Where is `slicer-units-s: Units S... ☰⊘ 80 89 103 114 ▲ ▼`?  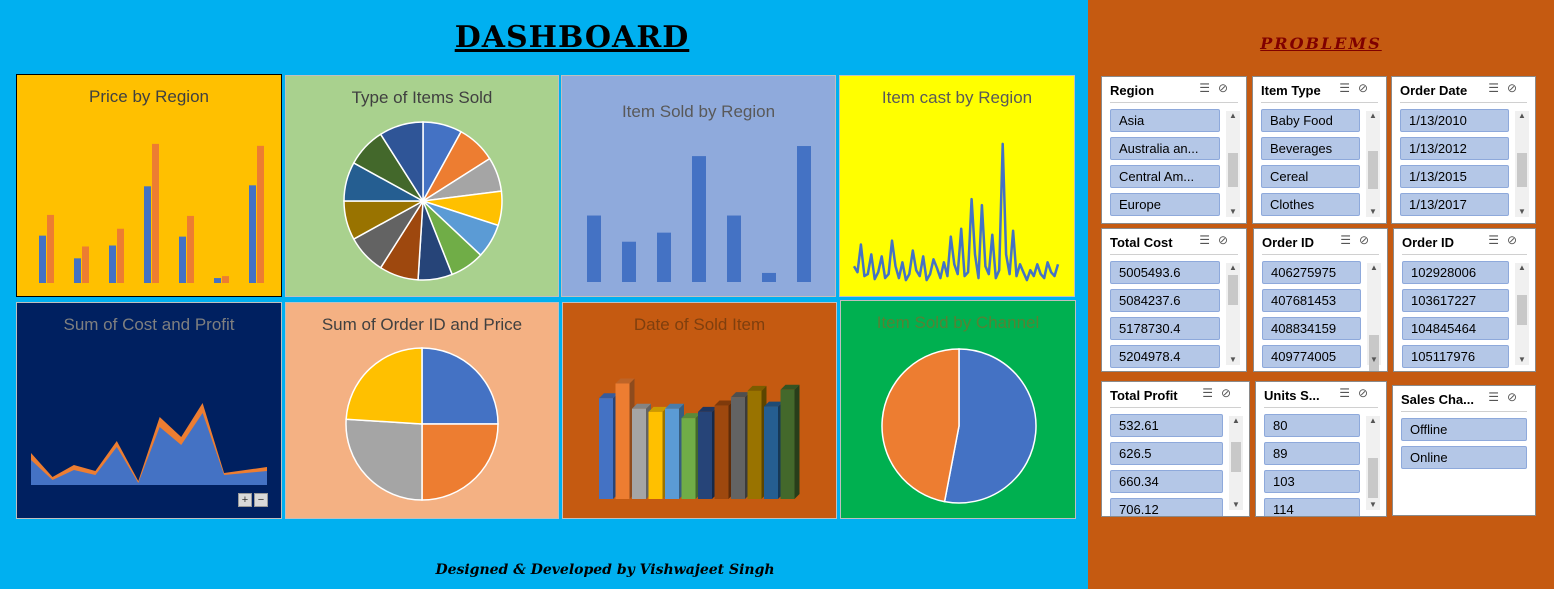
slicer-units-s: Units S... ☰⊘ 80 89 103 114 ▲ ▼ is located at coordinates (1321, 449).